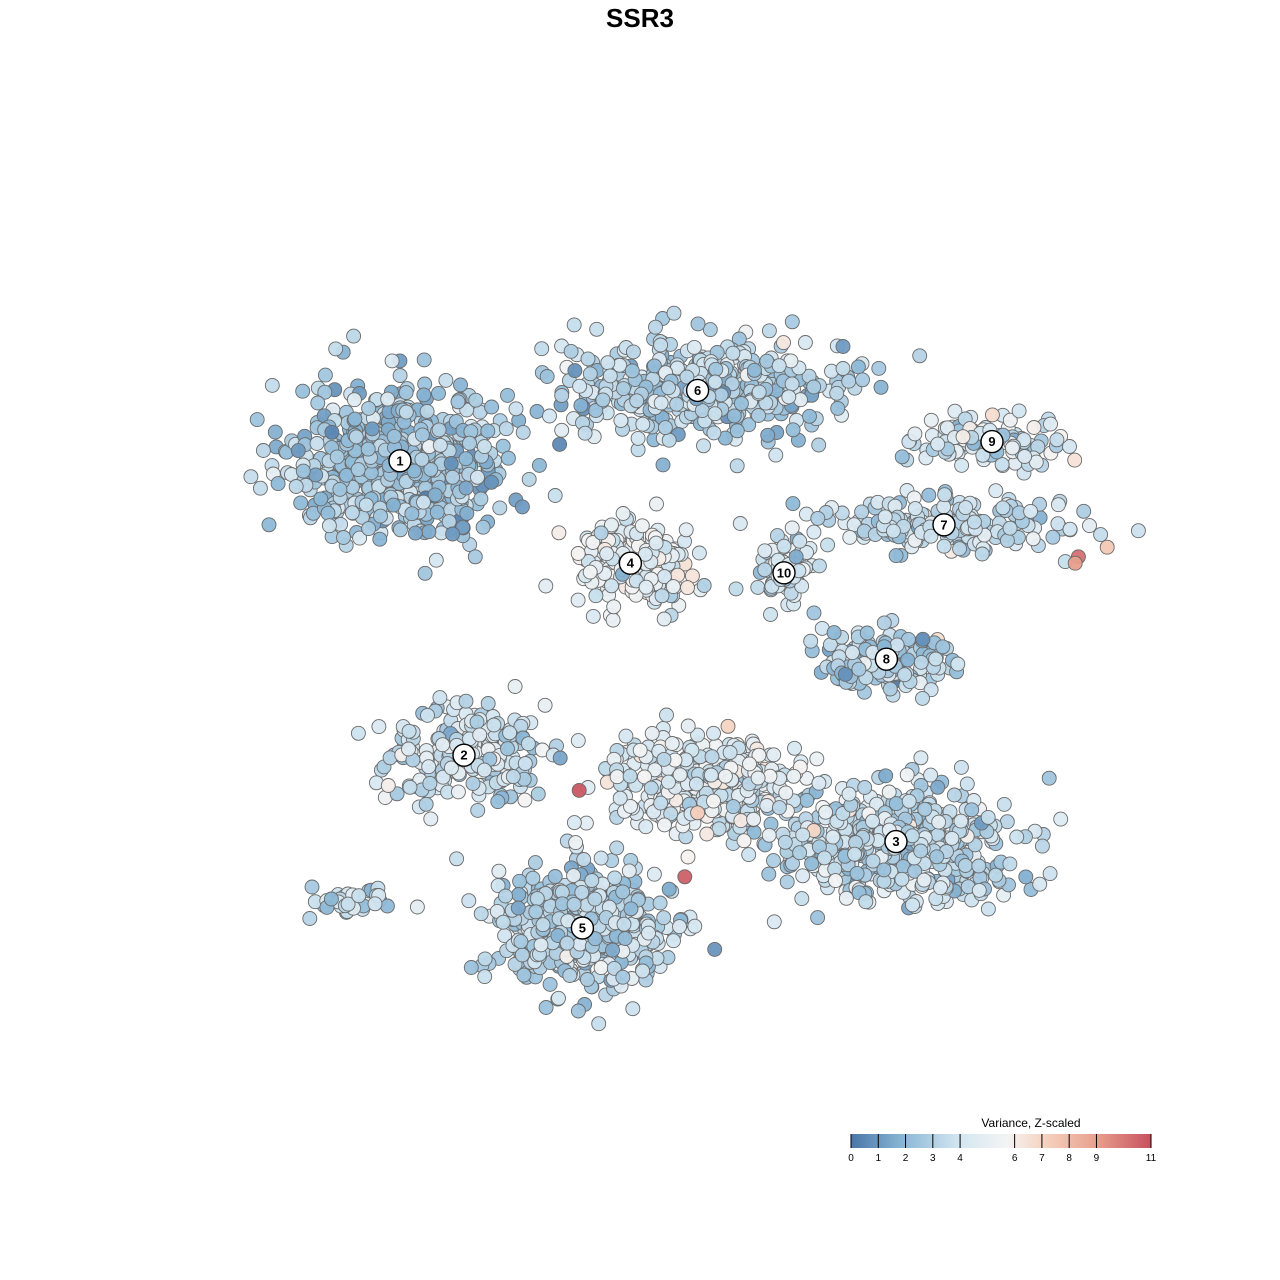 The width and height of the screenshot is (1280, 1280). I want to click on cluster-label-text: 2, so click(463, 755).